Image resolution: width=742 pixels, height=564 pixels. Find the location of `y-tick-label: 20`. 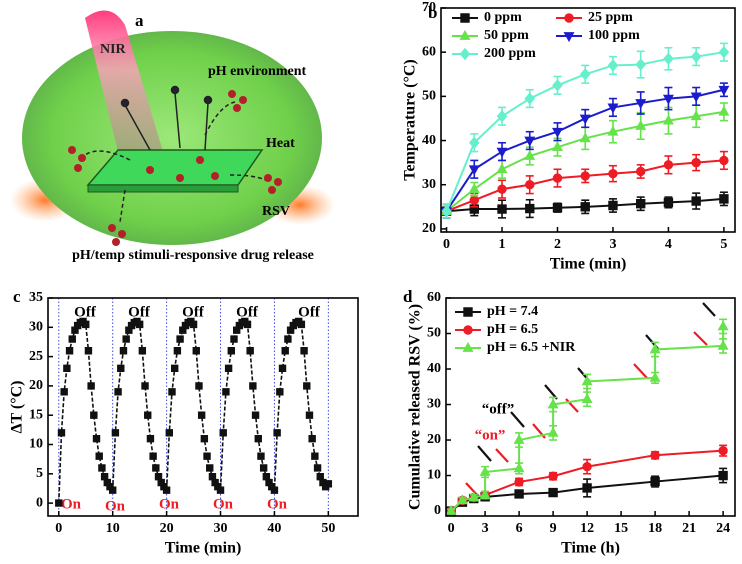

y-tick-label: 20 is located at coordinates (36, 385).